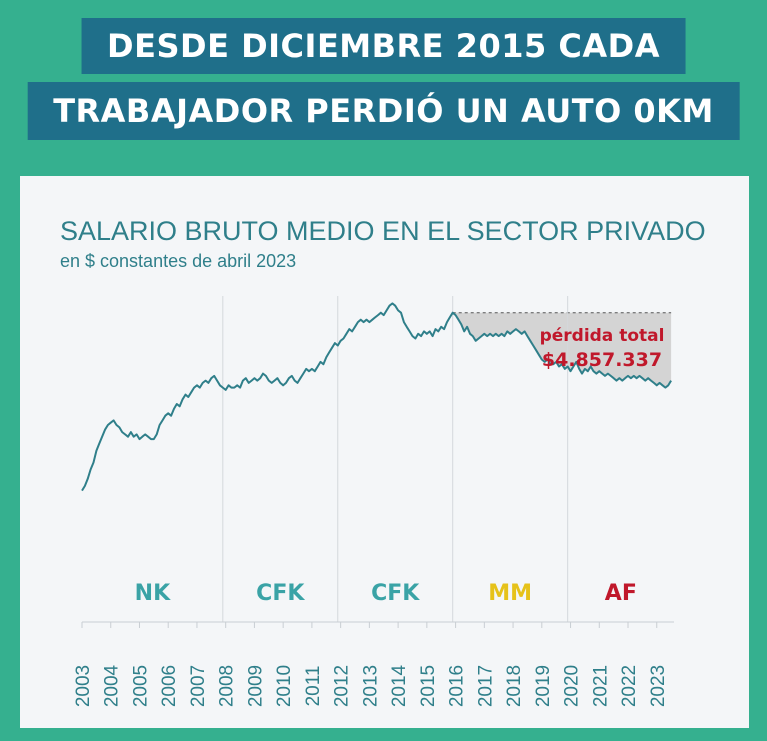 Image resolution: width=767 pixels, height=741 pixels. What do you see at coordinates (313, 686) in the screenshot?
I see `x-tick-label: 2011` at bounding box center [313, 686].